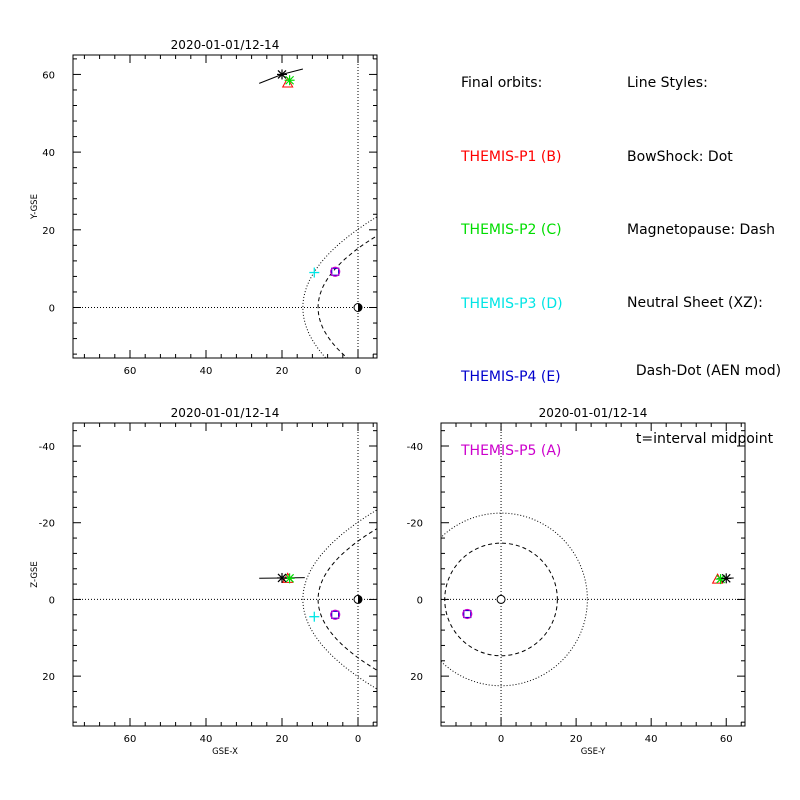 Image resolution: width=800 pixels, height=800 pixels. Describe the element at coordinates (511, 377) in the screenshot. I see `legend-probe-p4: THEMIS-P4 (E)` at that location.